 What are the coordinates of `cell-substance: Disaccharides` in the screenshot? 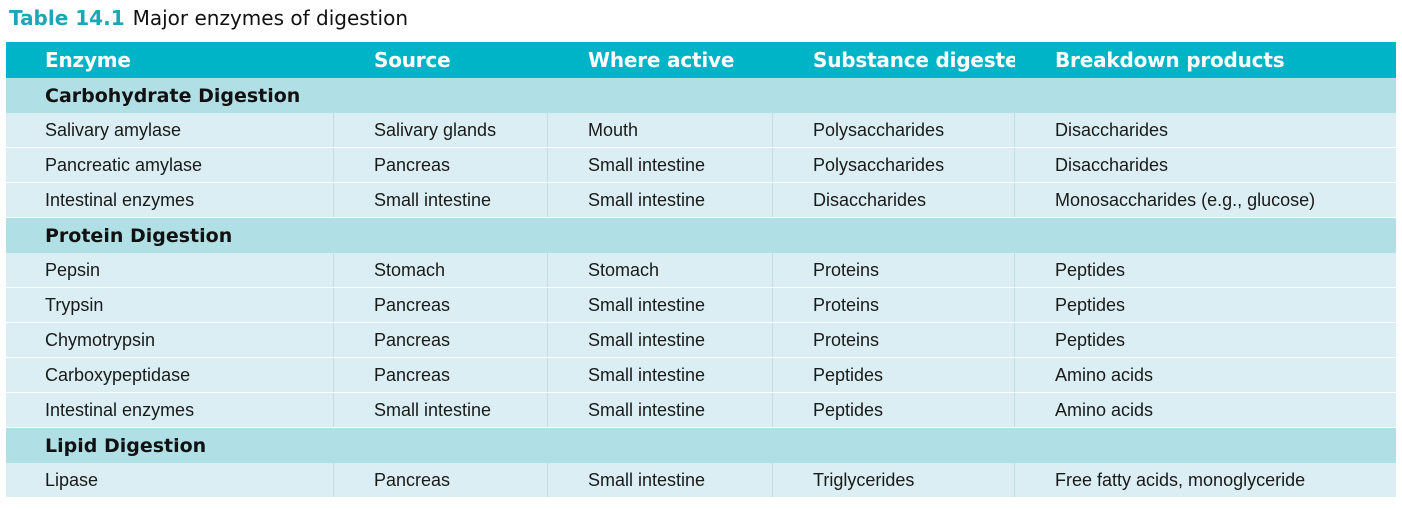 It's located at (894, 200).